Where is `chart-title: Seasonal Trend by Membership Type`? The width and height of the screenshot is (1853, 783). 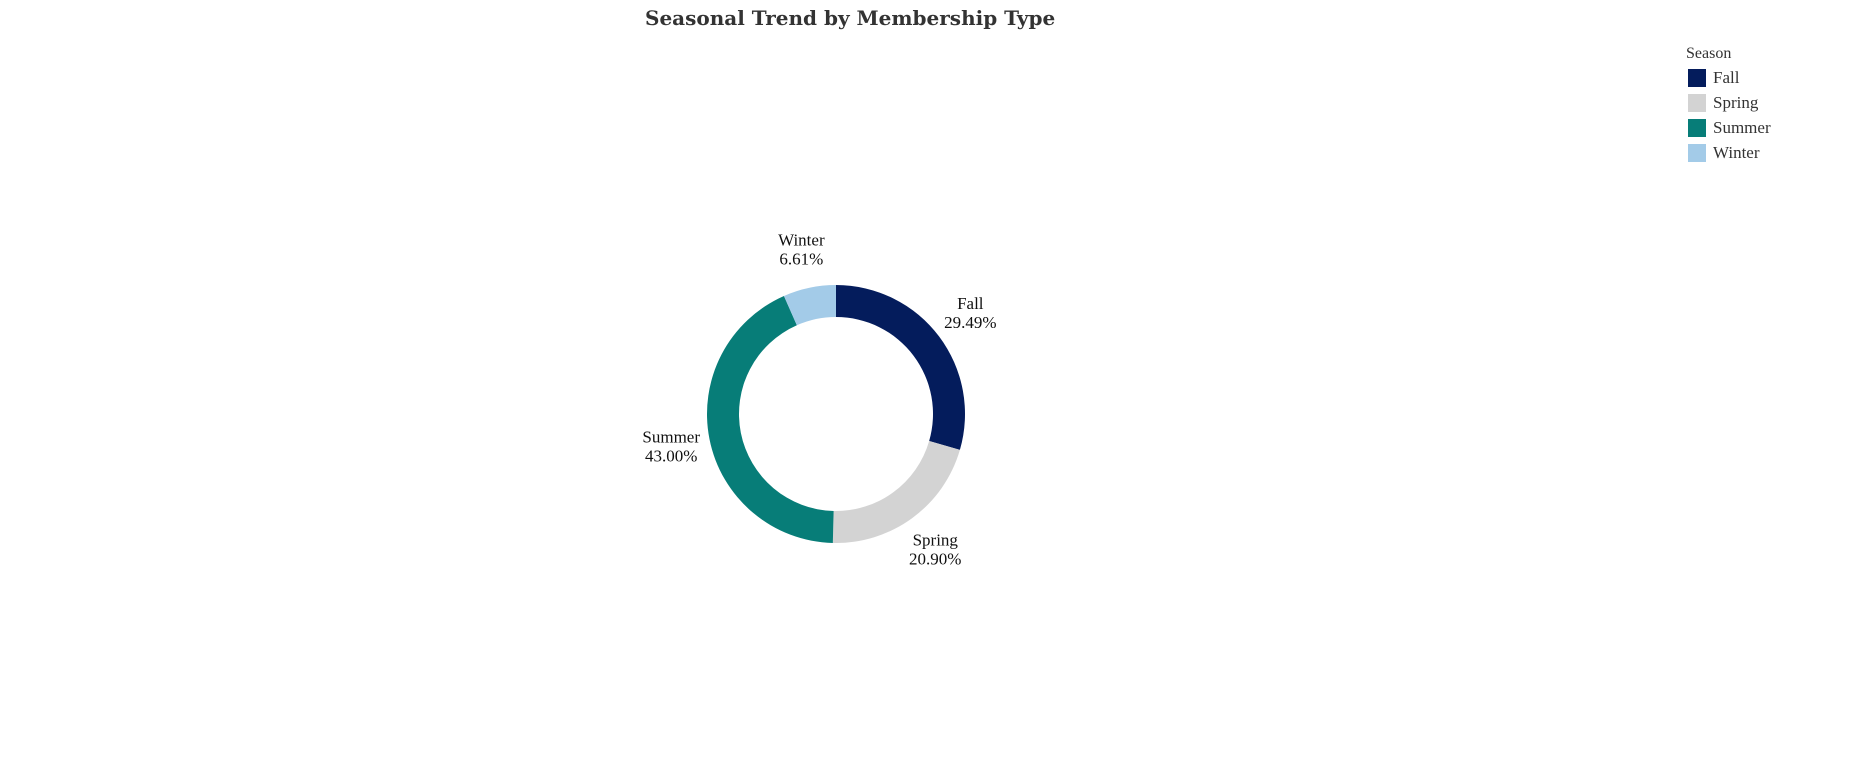
chart-title: Seasonal Trend by Membership Type is located at coordinates (850, 18).